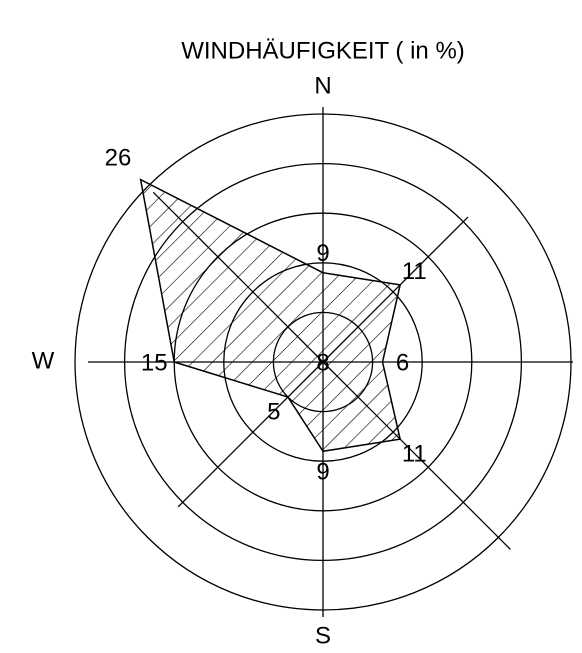  I want to click on direction-label: S, so click(323, 635).